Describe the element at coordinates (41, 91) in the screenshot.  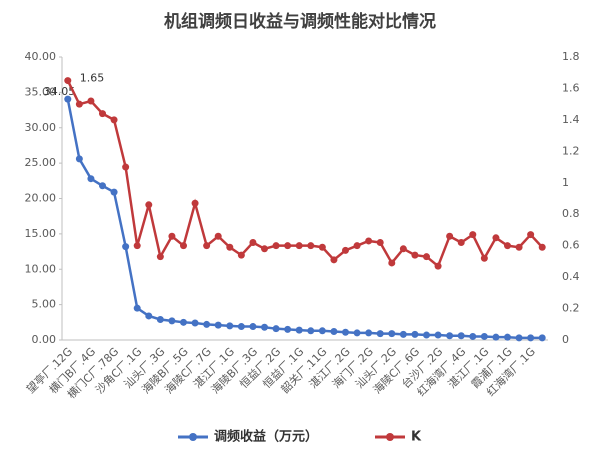
I see `y-tick-label: 35.00` at that location.